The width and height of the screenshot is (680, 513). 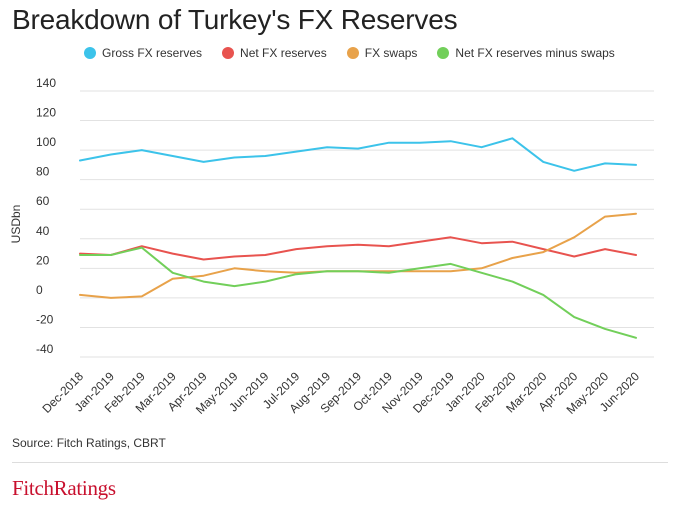 What do you see at coordinates (89, 443) in the screenshot?
I see `source-note: Source: Fitch Ratings, CBRT` at bounding box center [89, 443].